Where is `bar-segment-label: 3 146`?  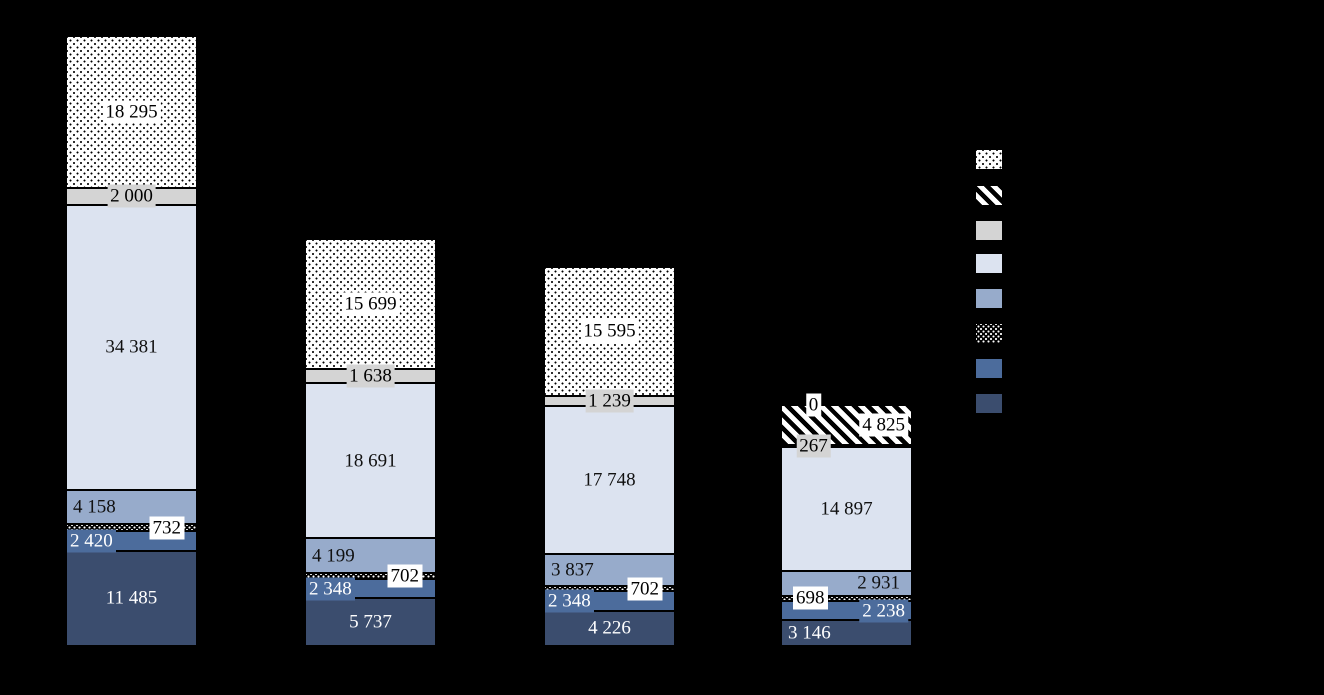 bar-segment-label: 3 146 is located at coordinates (809, 633).